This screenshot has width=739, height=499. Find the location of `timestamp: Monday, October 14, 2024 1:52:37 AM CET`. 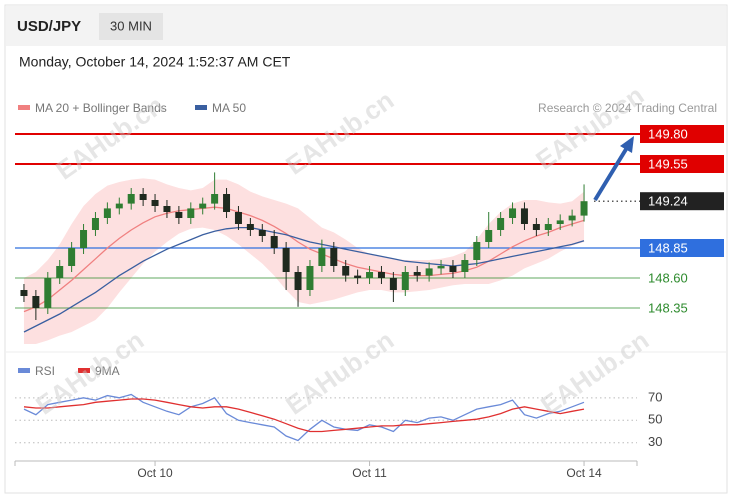

timestamp: Monday, October 14, 2024 1:52:37 AM CET is located at coordinates (155, 62).